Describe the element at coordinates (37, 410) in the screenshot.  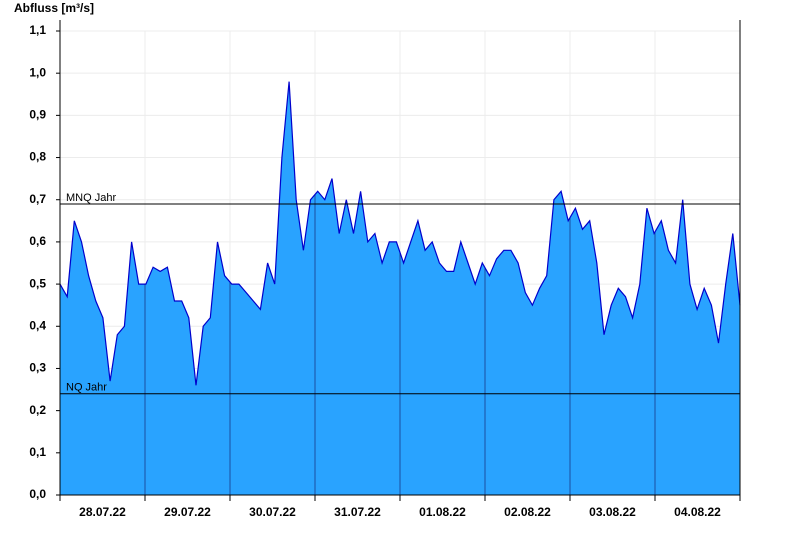
I see `y-tick-label: 0,2` at that location.